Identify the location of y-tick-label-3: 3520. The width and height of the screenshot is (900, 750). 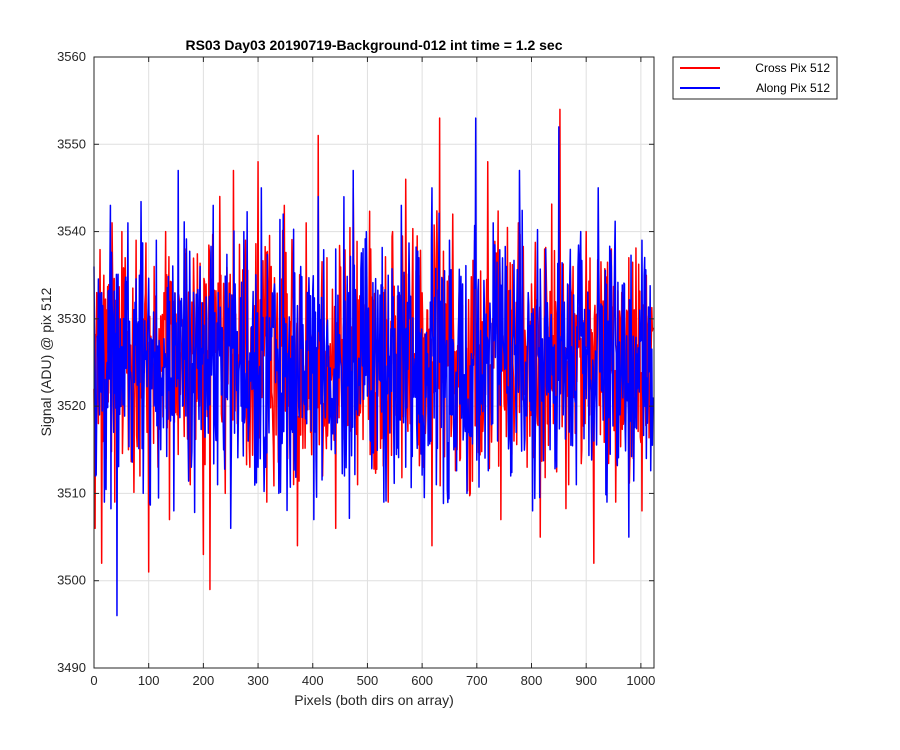
(71, 405).